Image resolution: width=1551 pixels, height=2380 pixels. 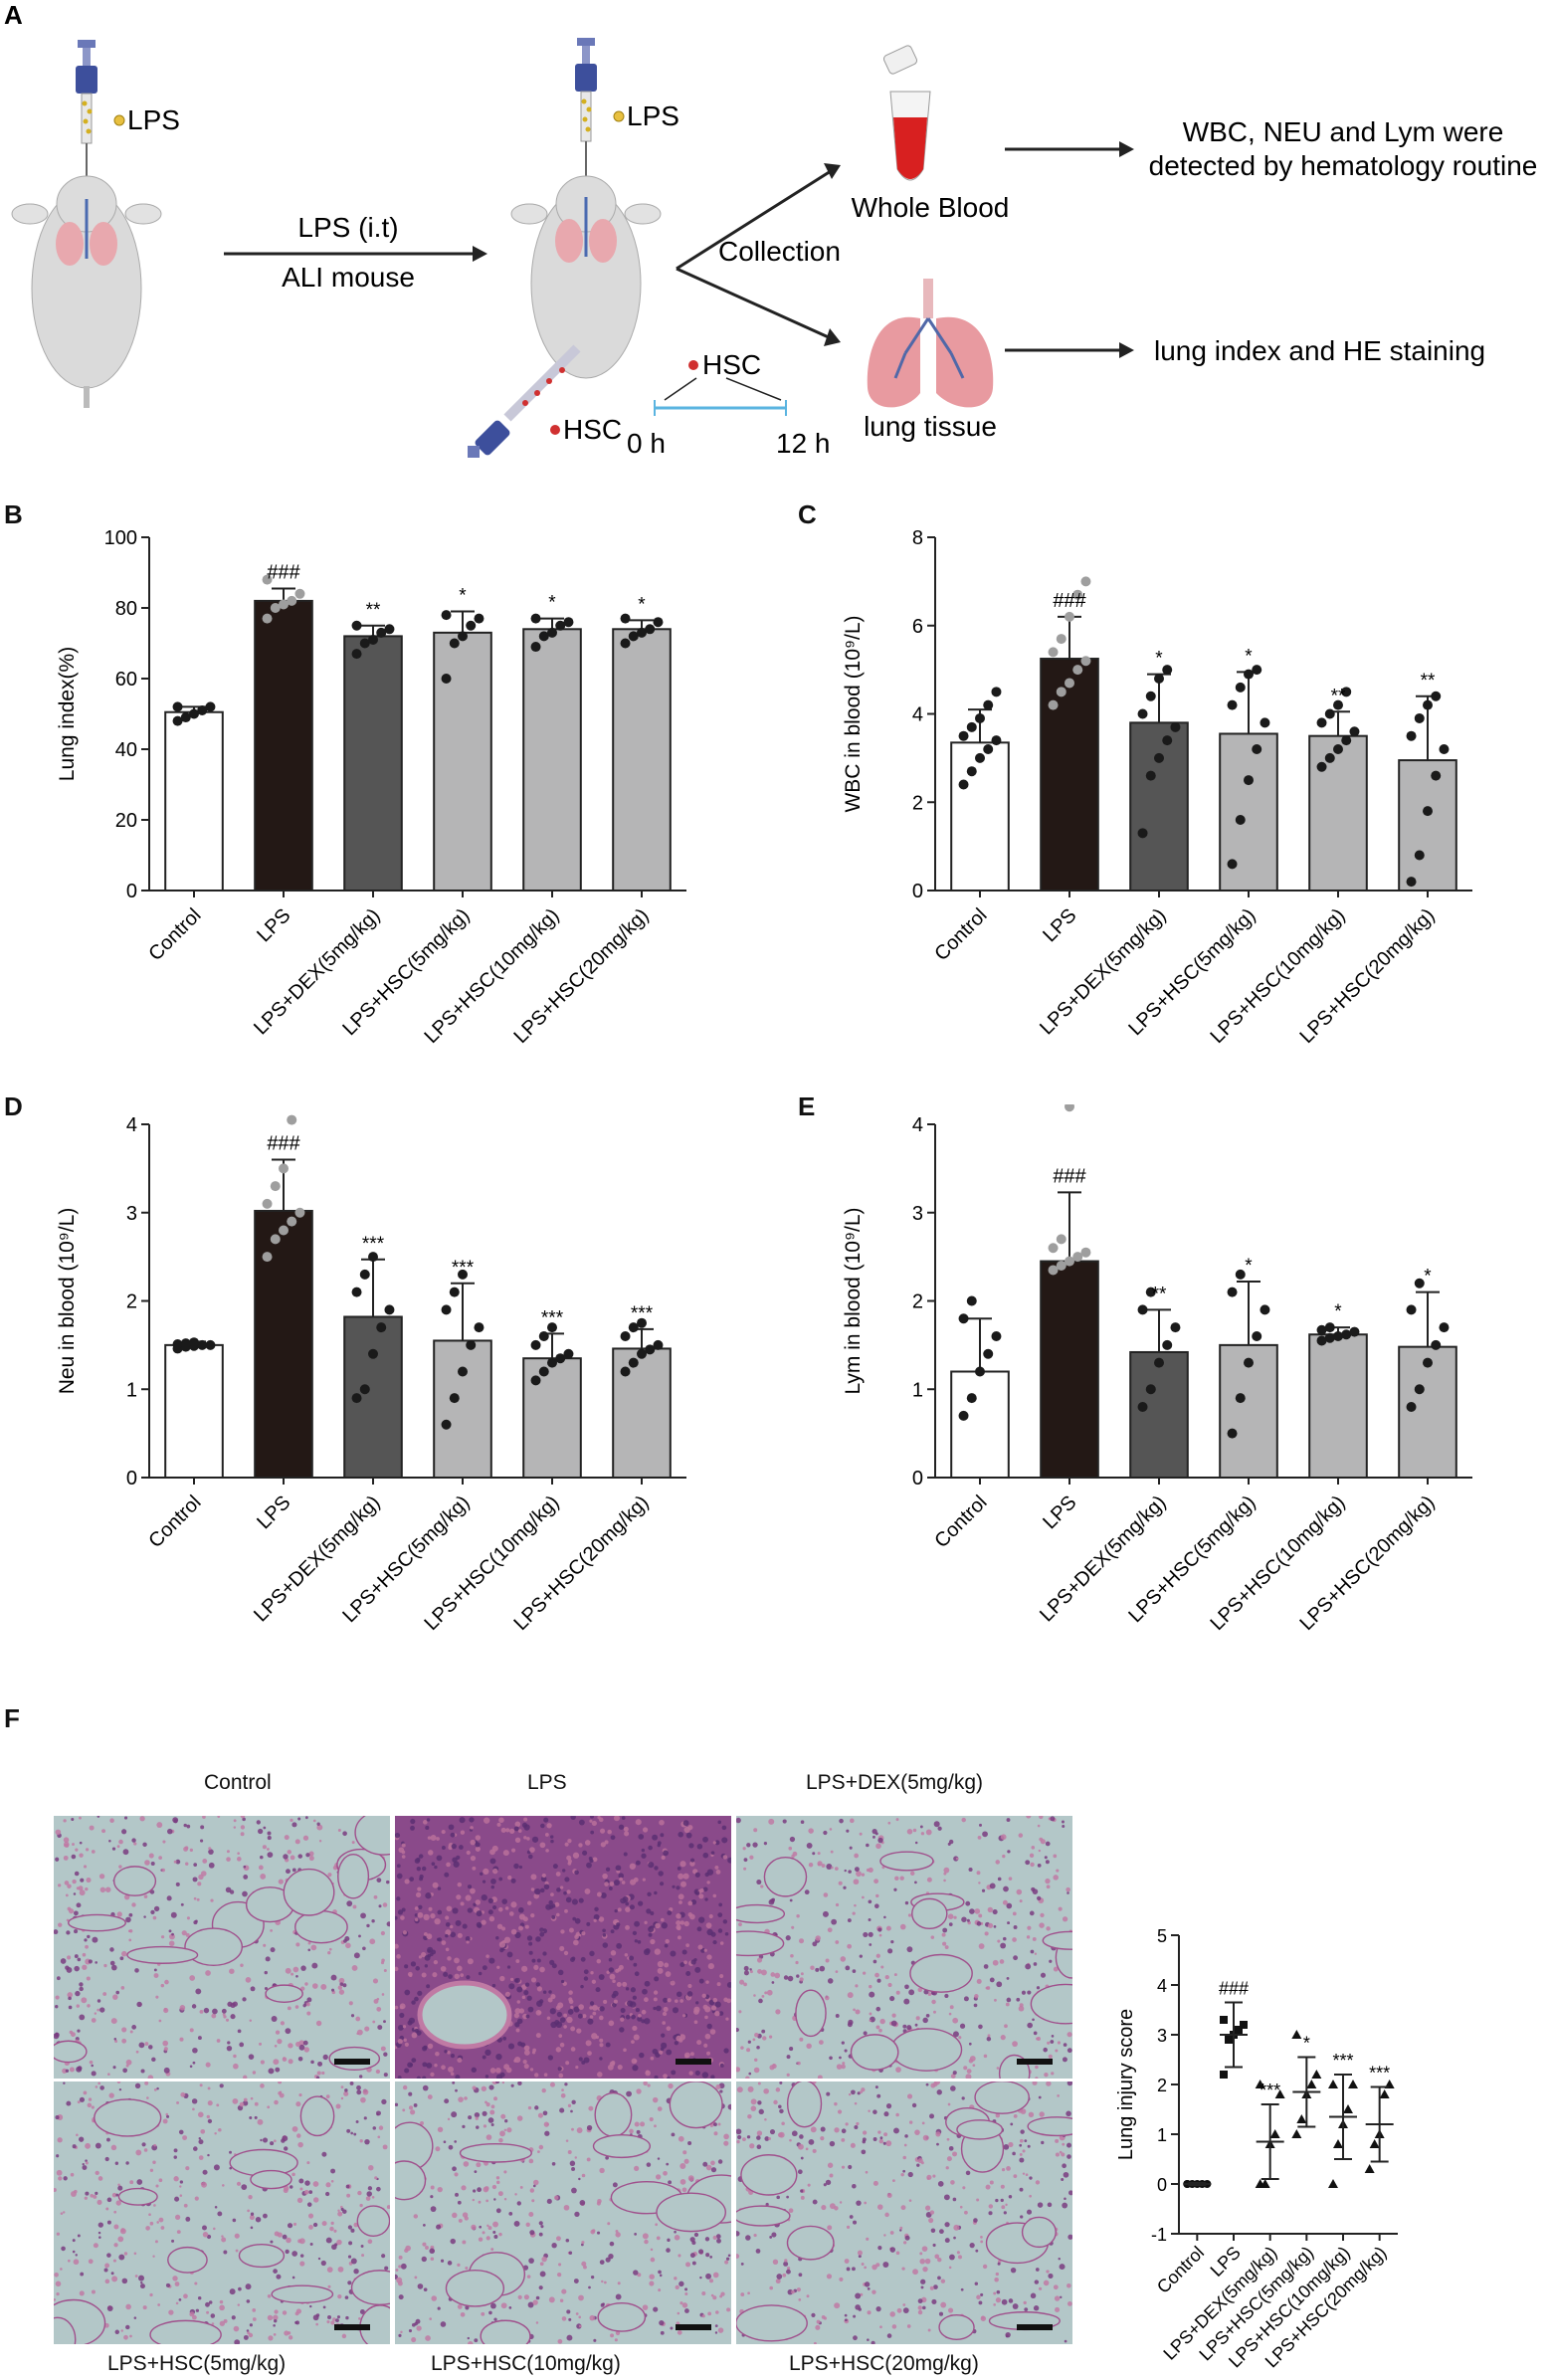 What do you see at coordinates (646, 443) in the screenshot?
I see `time-start-label: 0 h` at bounding box center [646, 443].